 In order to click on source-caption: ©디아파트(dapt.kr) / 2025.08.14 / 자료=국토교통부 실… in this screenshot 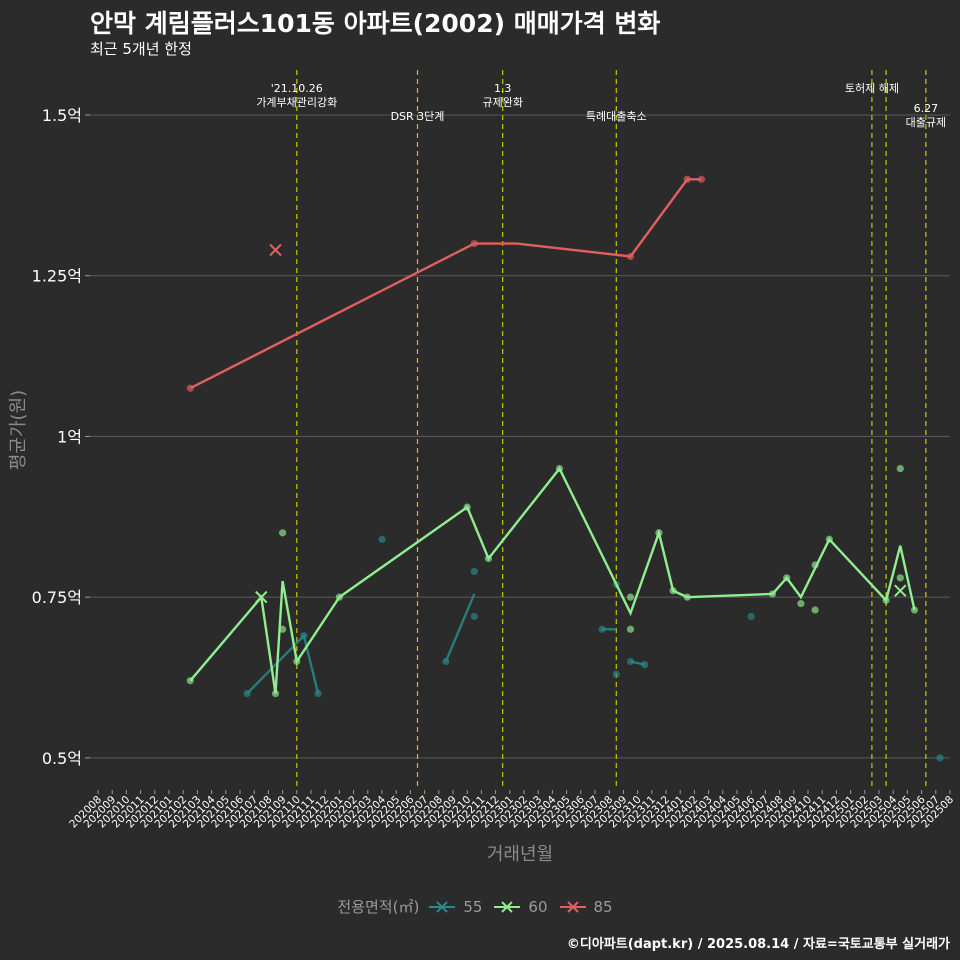, I will do `click(758, 944)`.